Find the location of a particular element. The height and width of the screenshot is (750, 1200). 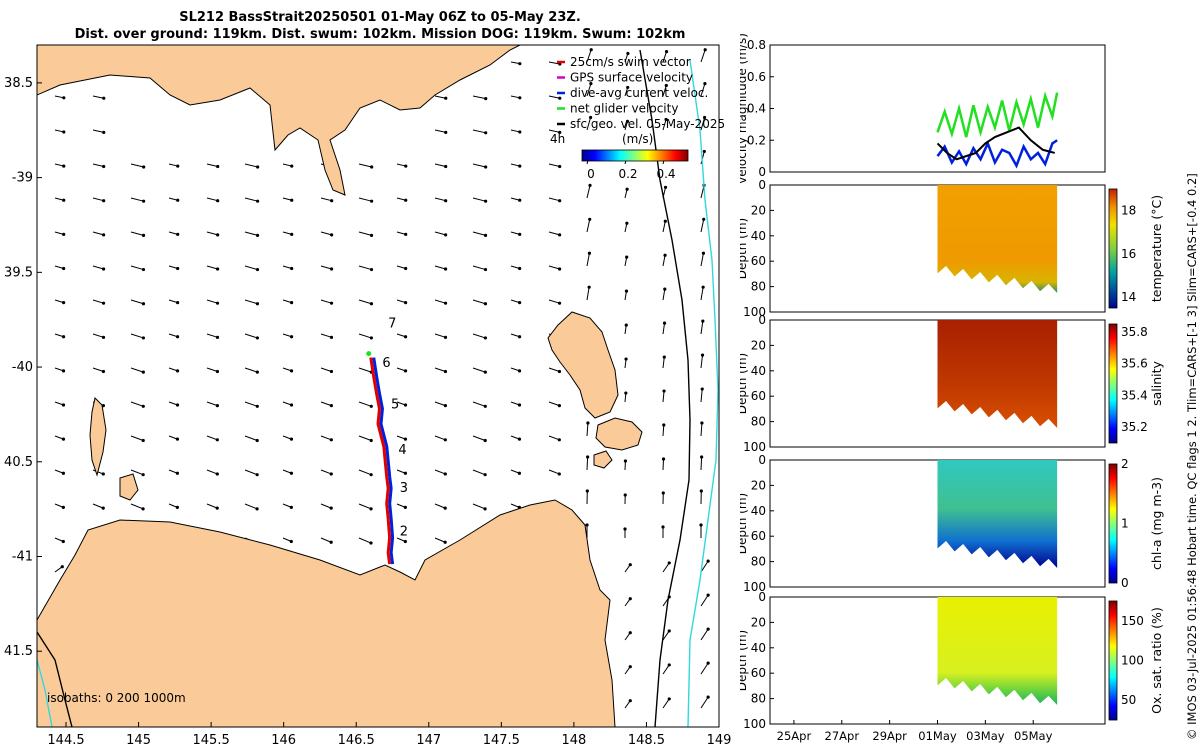

depth-tick-label: 0 is located at coordinates (762, 597).